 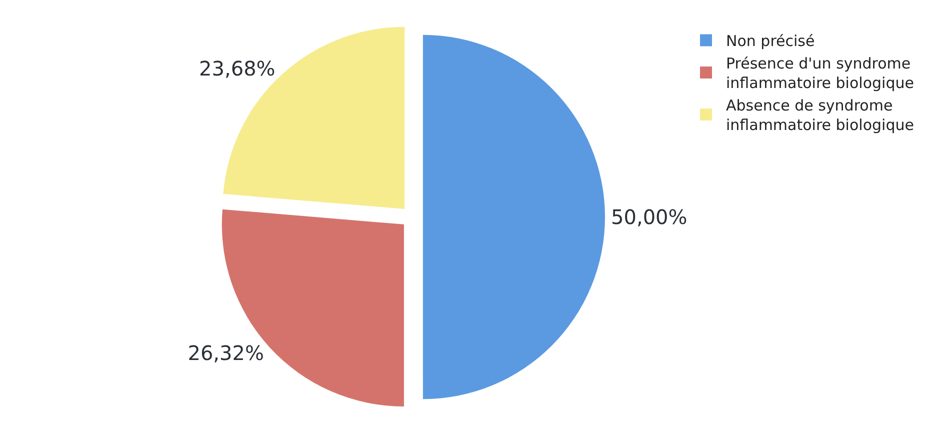 I want to click on legend-label: Présence d'un syndrome inflammatoire biologique, so click(x=820, y=73).